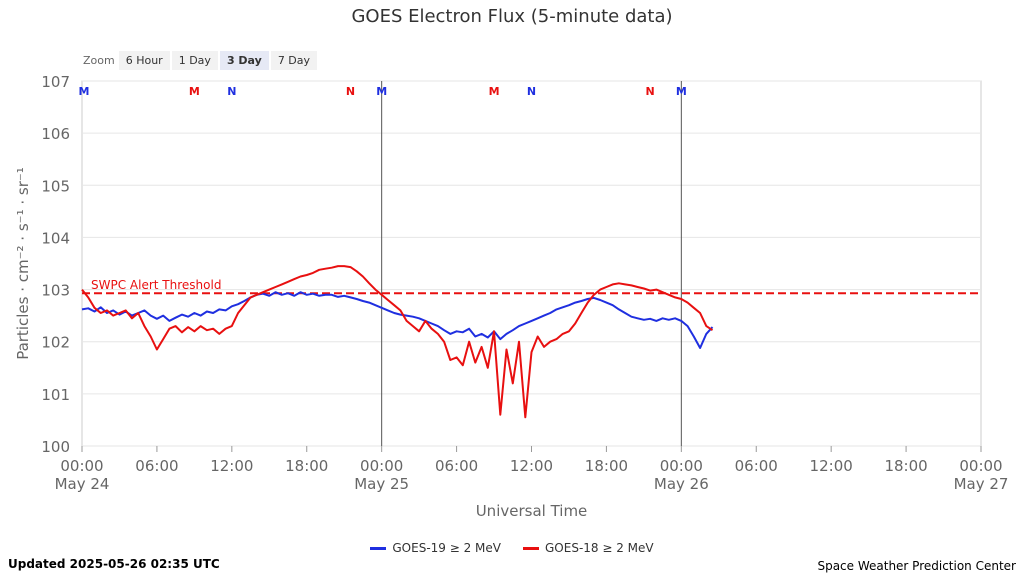 The image size is (1024, 576). What do you see at coordinates (381, 484) in the screenshot?
I see `x-tick-date-label: May 25` at bounding box center [381, 484].